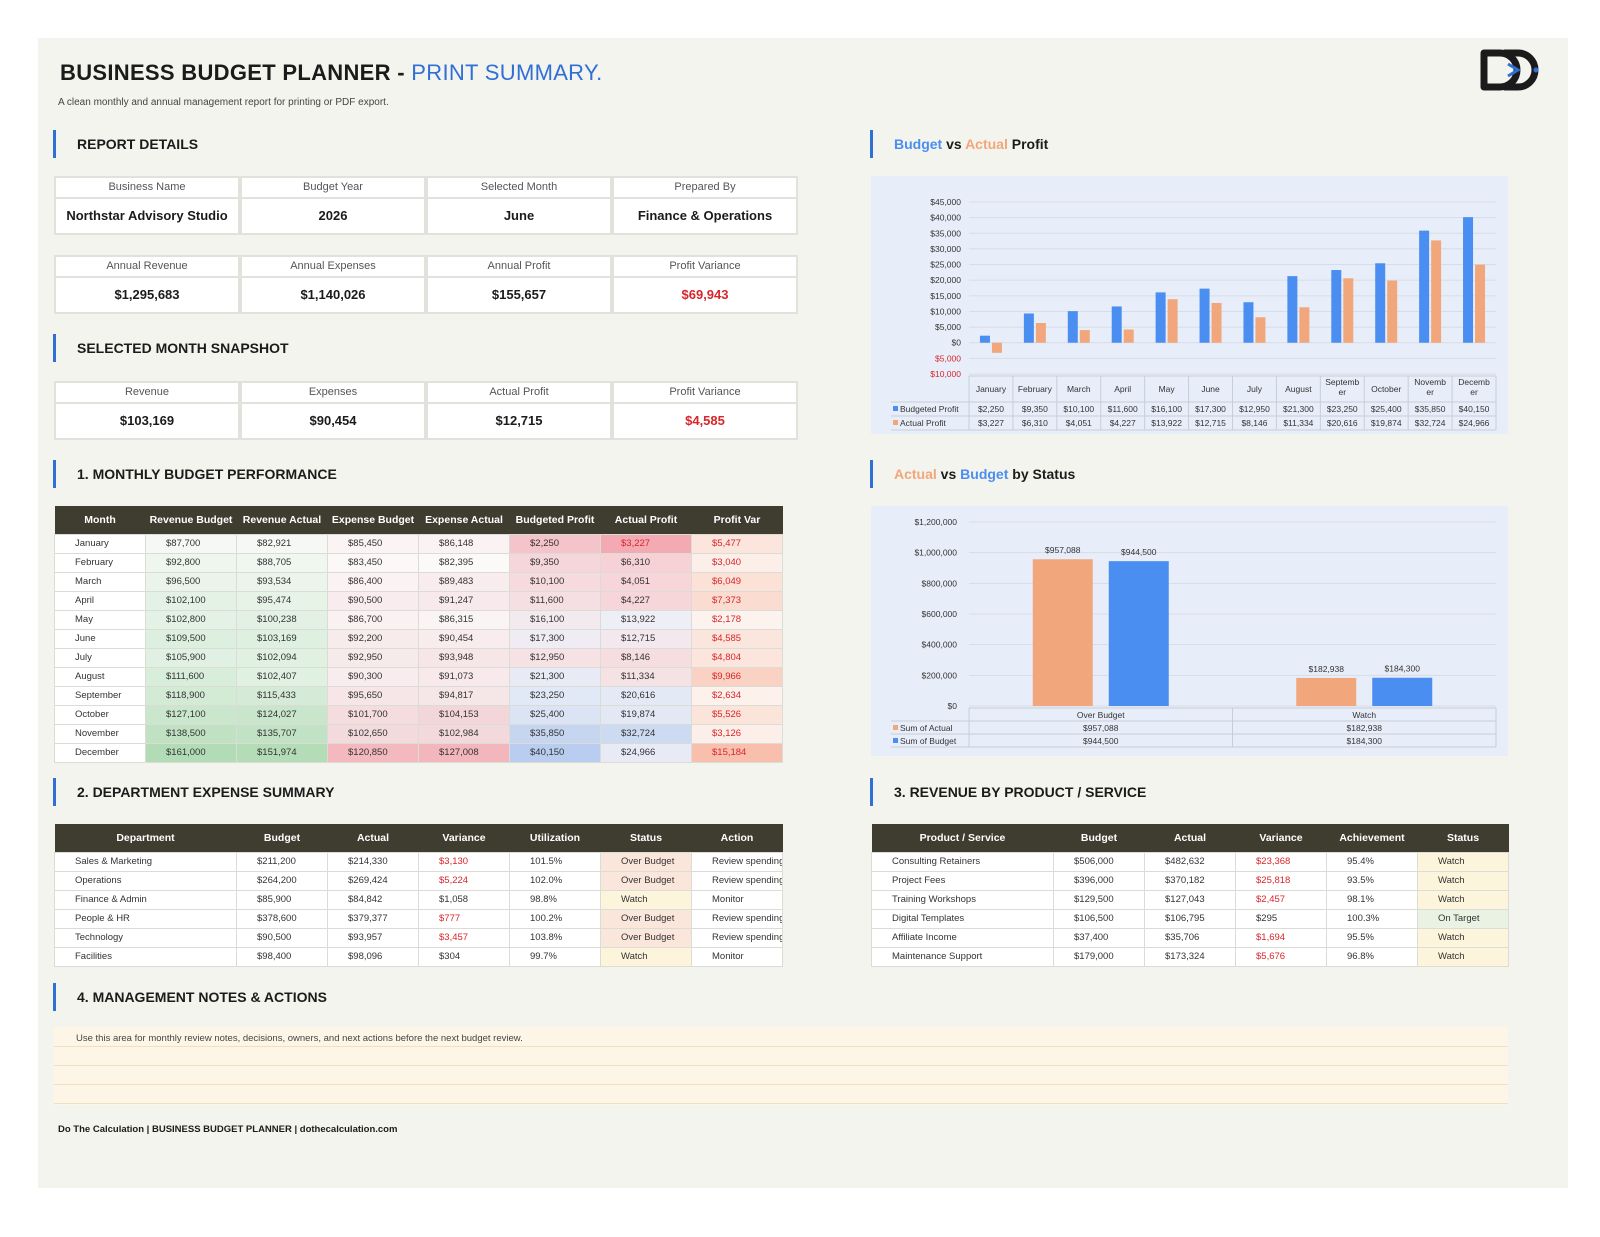  Describe the element at coordinates (1210, 423) in the screenshot. I see `data-table-value: $12,715` at that location.